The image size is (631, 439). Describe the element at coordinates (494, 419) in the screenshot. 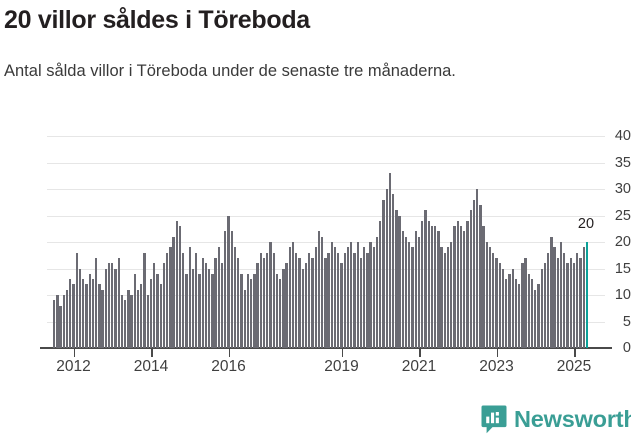

I see `newsworthy-bar-chart-bubble-icon` at that location.